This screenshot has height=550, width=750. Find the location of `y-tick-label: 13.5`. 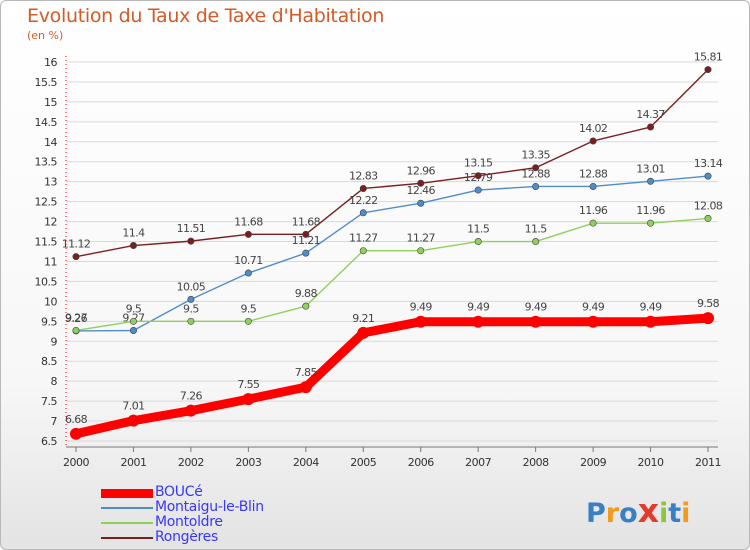

y-tick-label: 13.5 is located at coordinates (46, 162).